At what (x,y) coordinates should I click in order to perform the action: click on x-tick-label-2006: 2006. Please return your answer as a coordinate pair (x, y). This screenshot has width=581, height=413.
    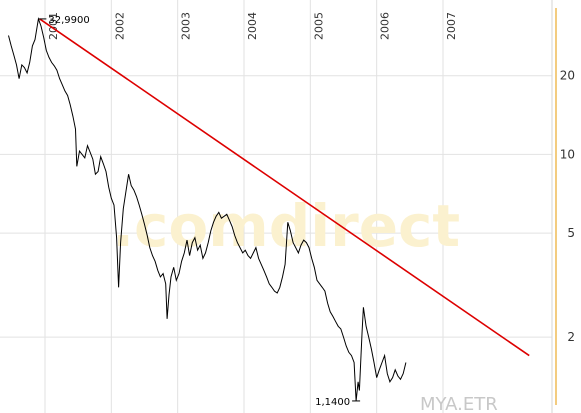
    Looking at the image, I should click on (385, 26).